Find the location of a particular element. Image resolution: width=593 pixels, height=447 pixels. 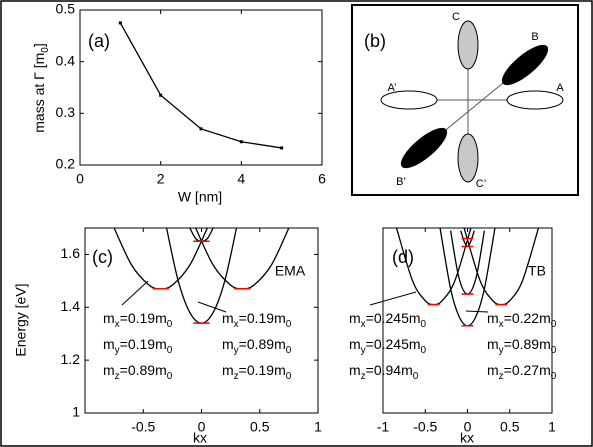

x-tick-label: -1 is located at coordinates (383, 427).